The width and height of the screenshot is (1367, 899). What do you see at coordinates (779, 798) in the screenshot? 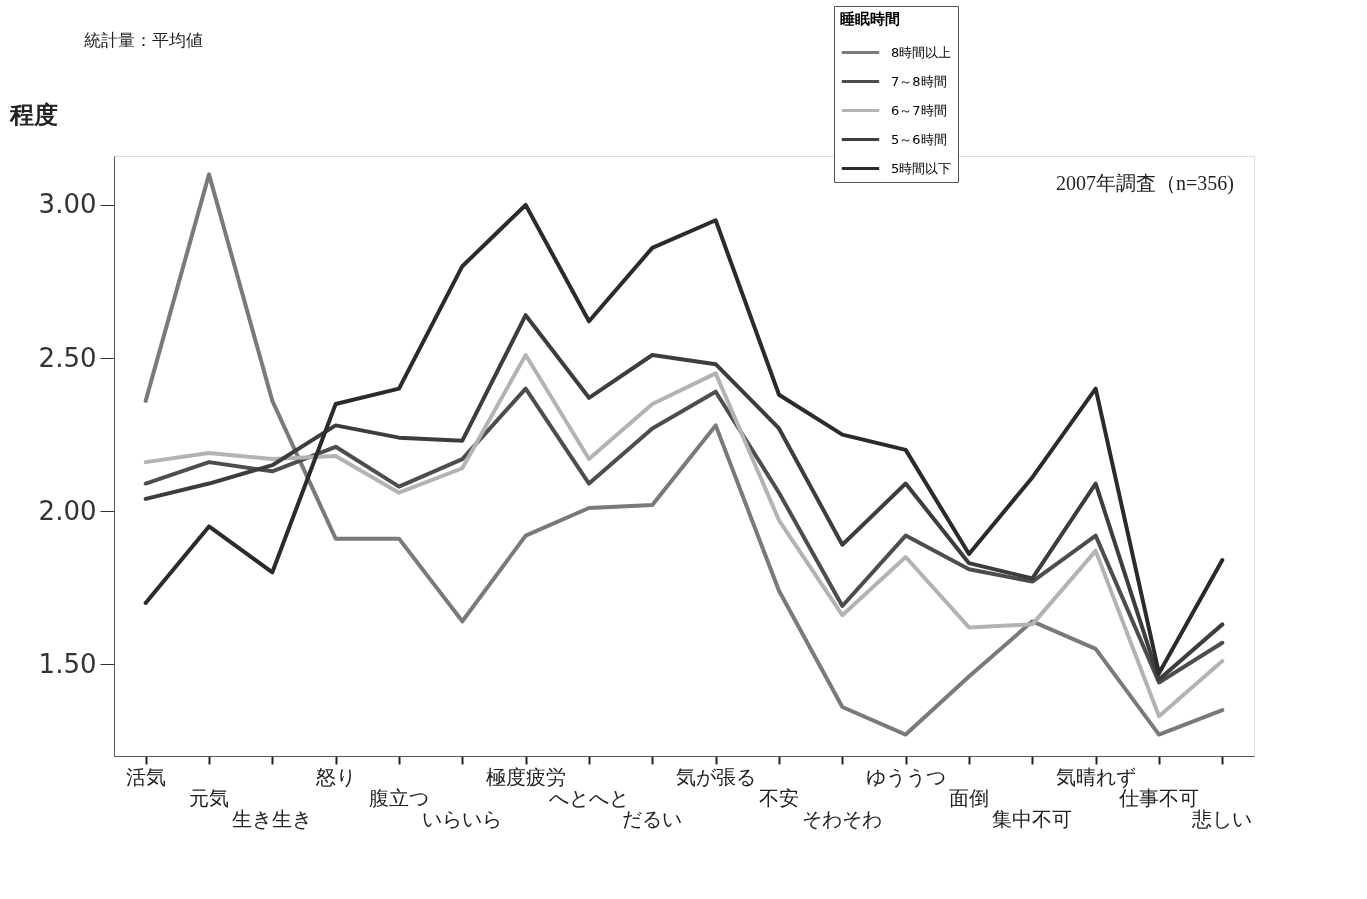
I see `x-tick-label: 不安` at bounding box center [779, 798].